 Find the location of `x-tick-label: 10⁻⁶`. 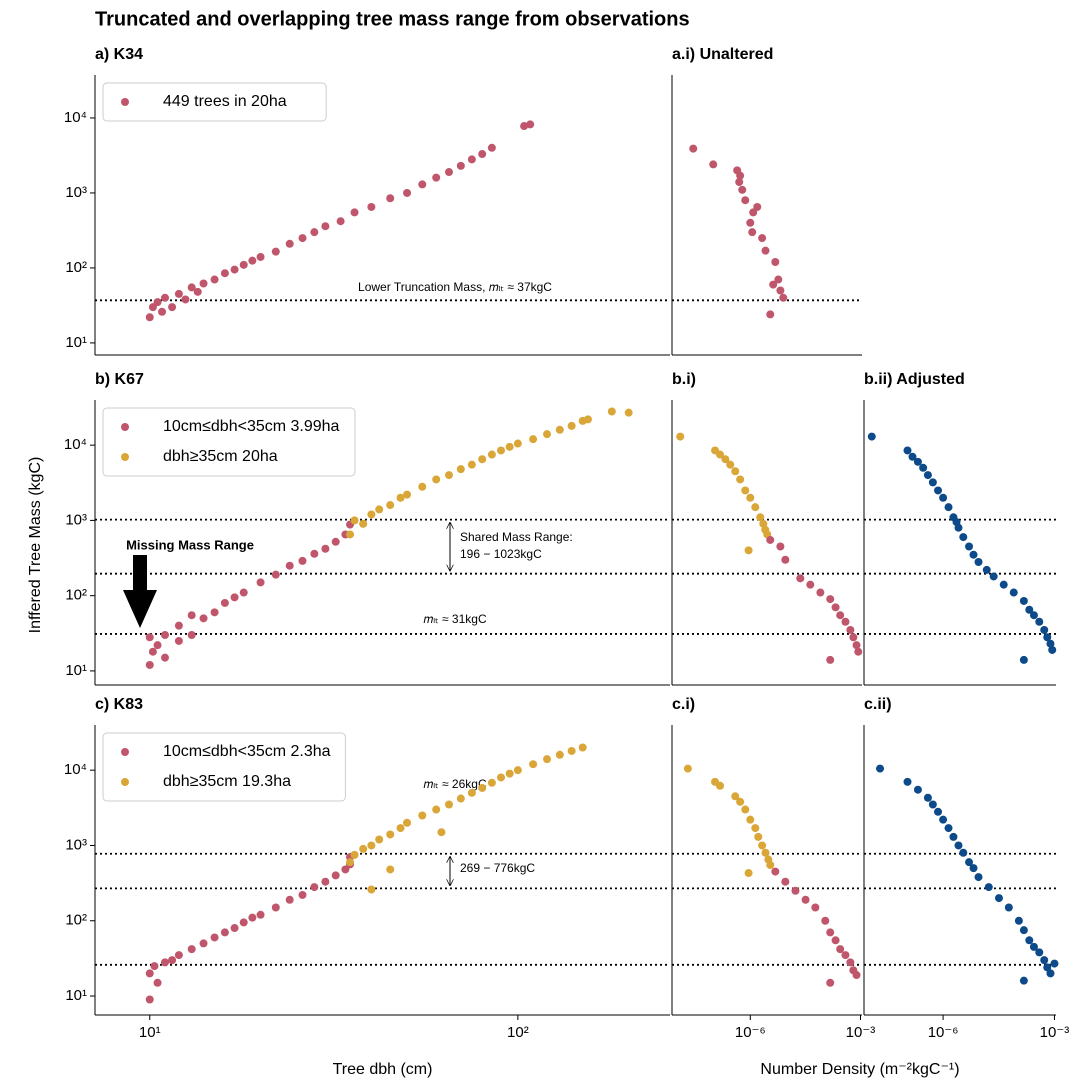

x-tick-label: 10⁻⁶ is located at coordinates (750, 1032).